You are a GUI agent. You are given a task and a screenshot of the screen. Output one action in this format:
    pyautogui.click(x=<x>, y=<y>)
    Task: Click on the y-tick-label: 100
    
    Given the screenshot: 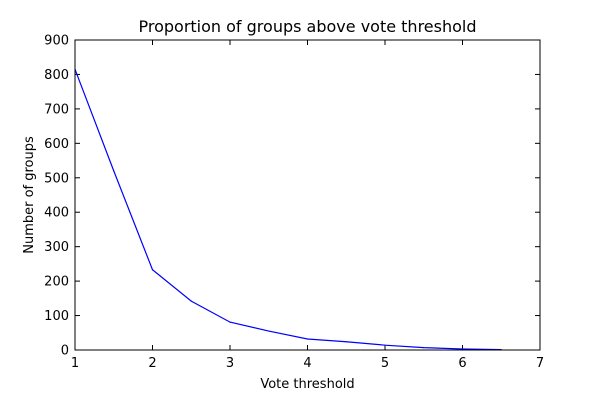 What is the action you would take?
    pyautogui.click(x=56, y=316)
    